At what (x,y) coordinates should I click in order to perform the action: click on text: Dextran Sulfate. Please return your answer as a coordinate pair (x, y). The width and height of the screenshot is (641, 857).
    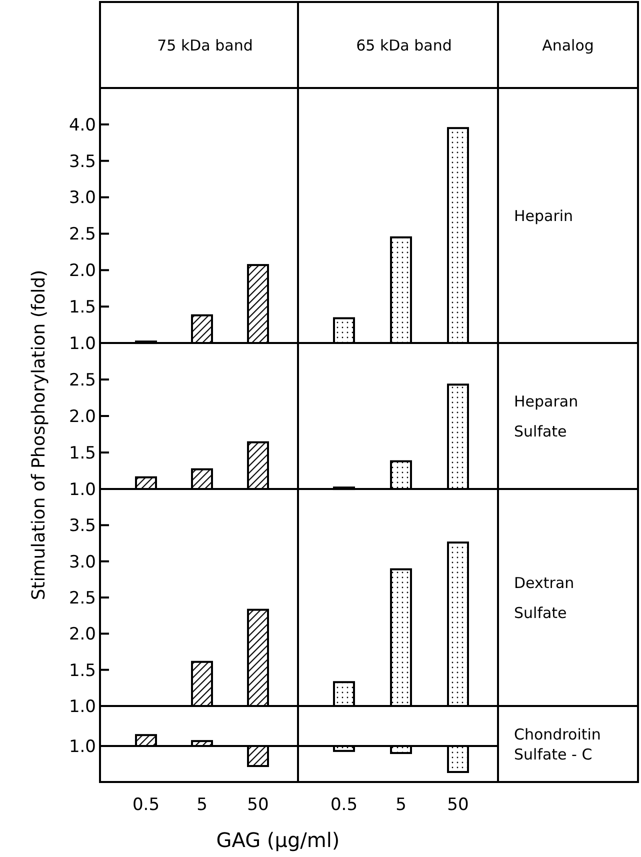
    Looking at the image, I should click on (544, 598).